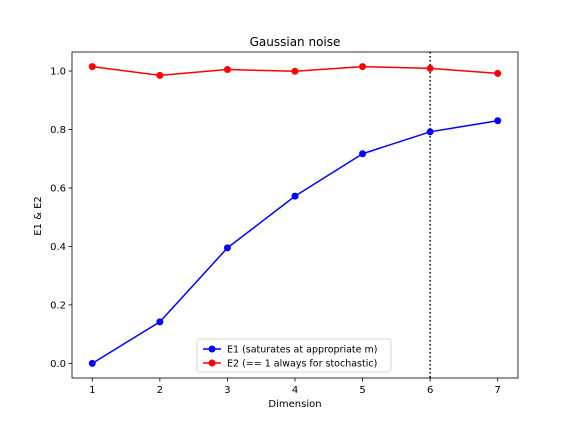 Image resolution: width=576 pixels, height=432 pixels. Describe the element at coordinates (227, 390) in the screenshot. I see `x-tick-label: 3` at that location.